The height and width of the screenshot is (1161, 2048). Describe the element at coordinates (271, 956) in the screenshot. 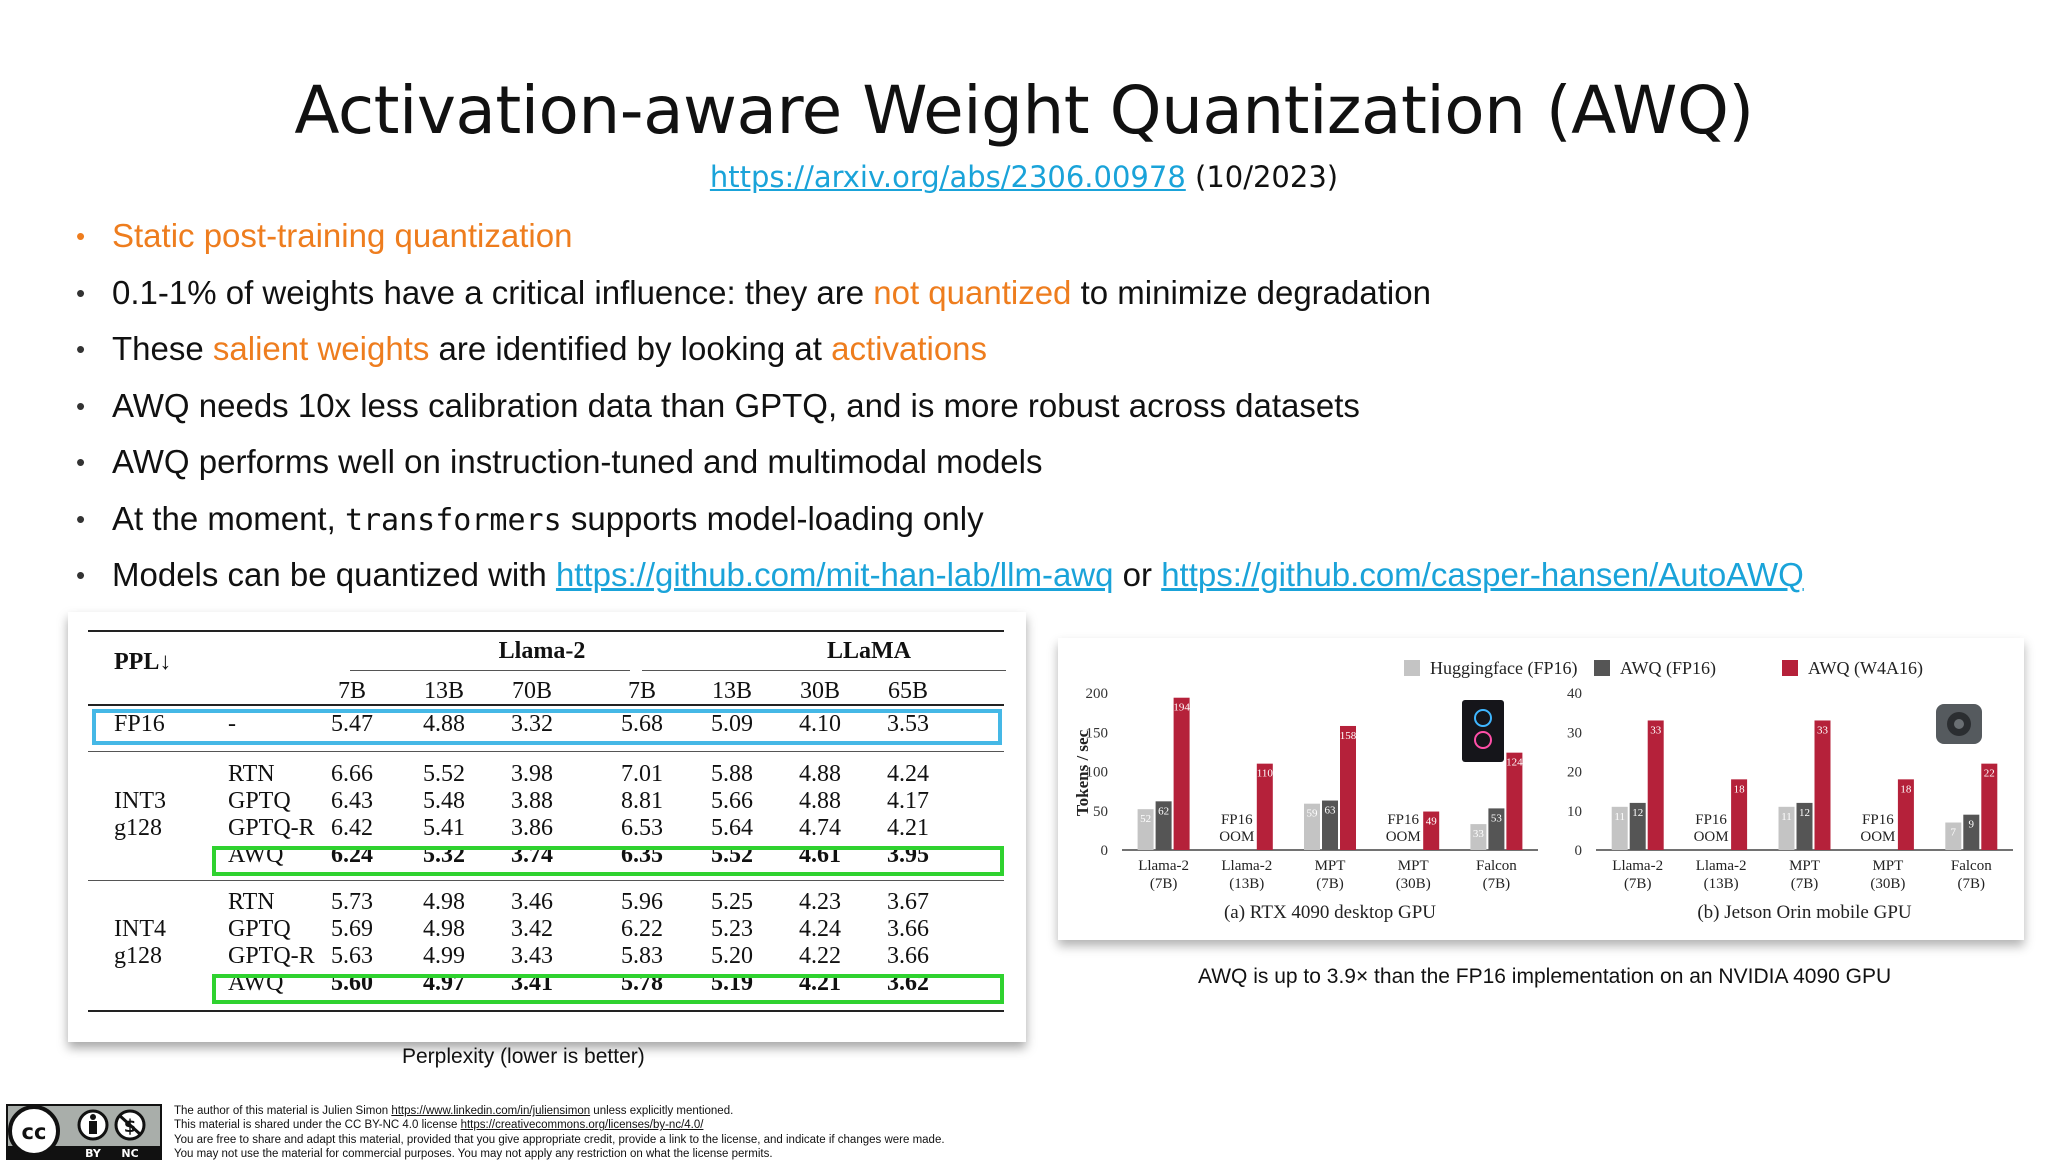

I see `method-label: GPTQ-R` at that location.